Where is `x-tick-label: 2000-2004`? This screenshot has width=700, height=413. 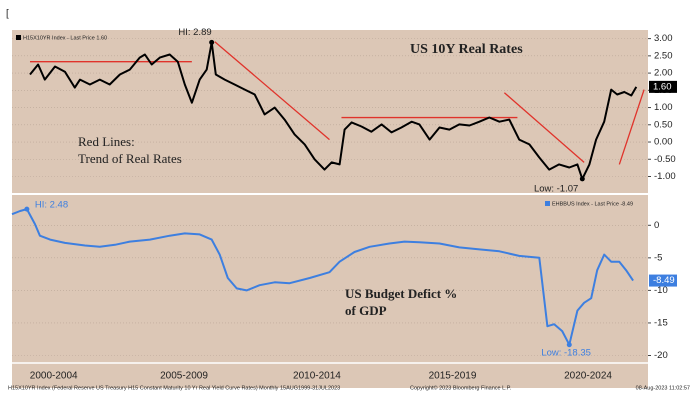 x-tick-label: 2000-2004 is located at coordinates (54, 376).